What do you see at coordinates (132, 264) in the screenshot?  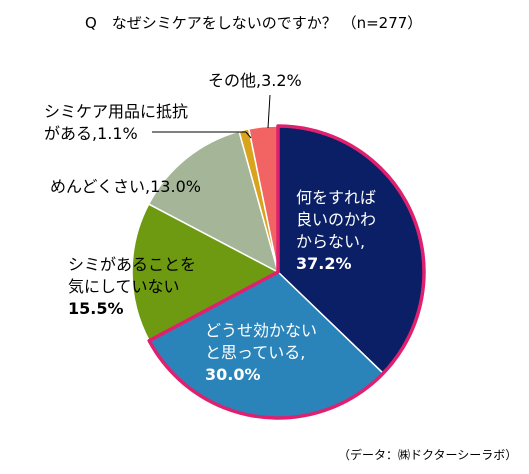 I see `slice-label: シミがあることを` at bounding box center [132, 264].